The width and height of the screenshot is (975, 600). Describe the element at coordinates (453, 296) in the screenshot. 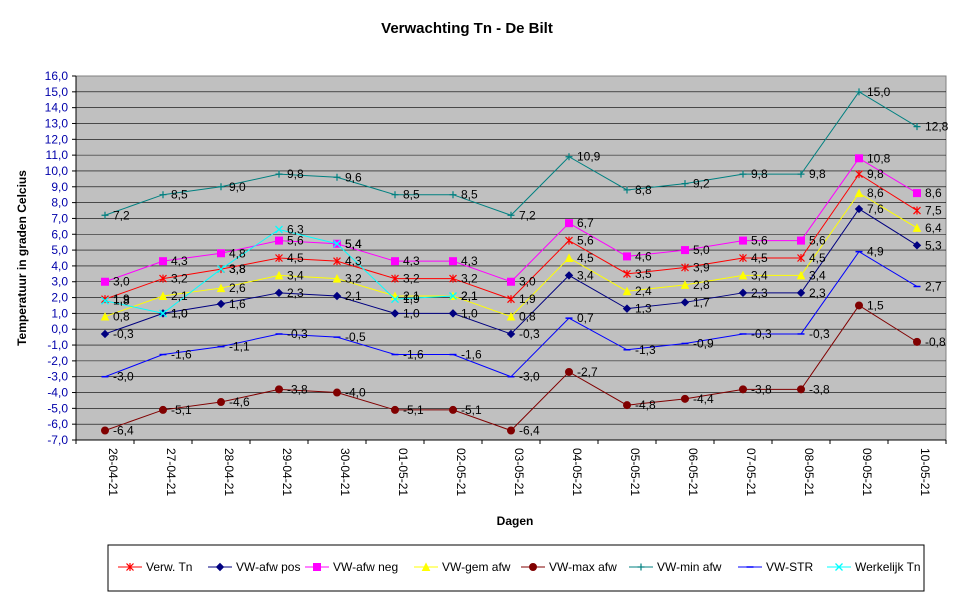

I see `point-werkelijk-tn` at that location.